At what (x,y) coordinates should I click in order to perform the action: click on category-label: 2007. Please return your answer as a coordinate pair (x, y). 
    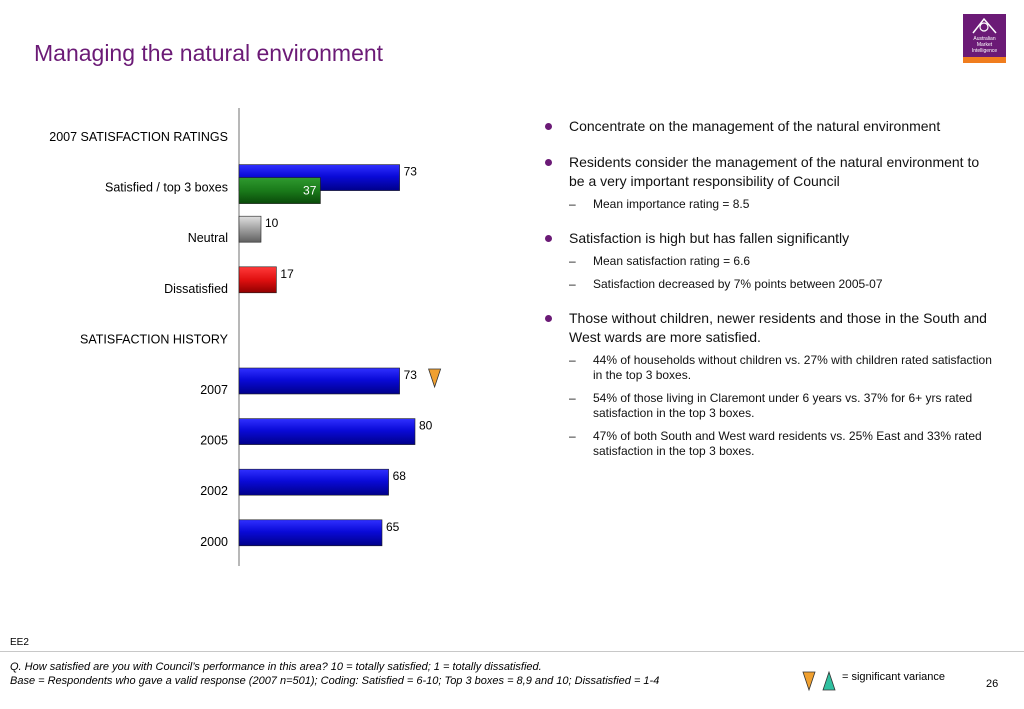
    Looking at the image, I should click on (214, 390).